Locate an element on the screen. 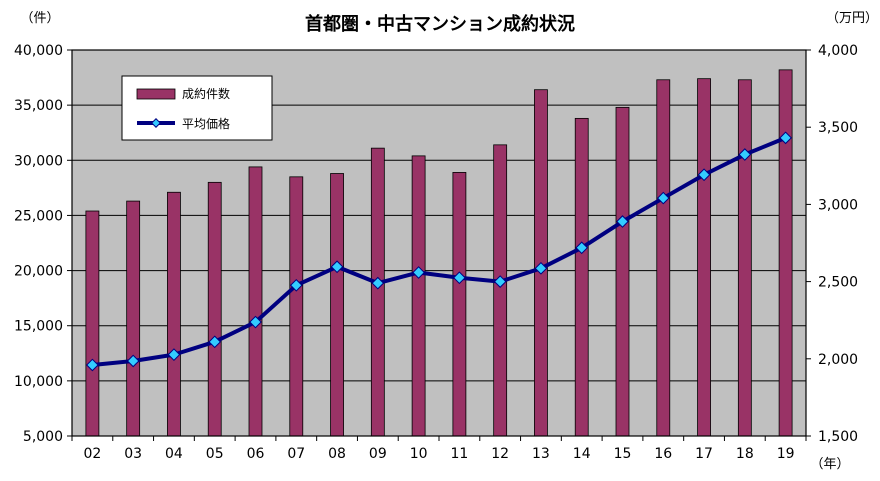 This screenshot has width=880, height=481. x-tick-label: 15 is located at coordinates (623, 454).